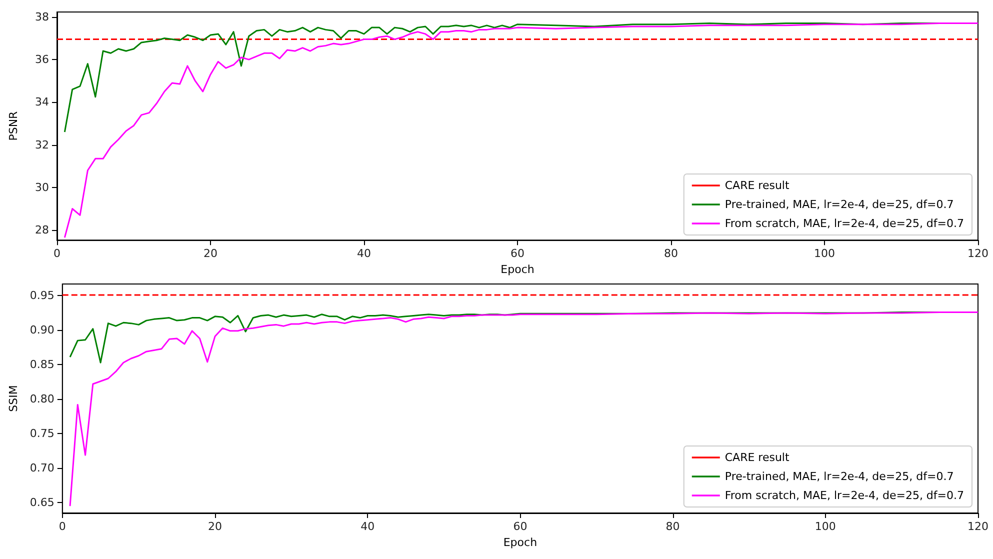 The height and width of the screenshot is (559, 993). I want to click on y-tick-label: 28, so click(42, 230).